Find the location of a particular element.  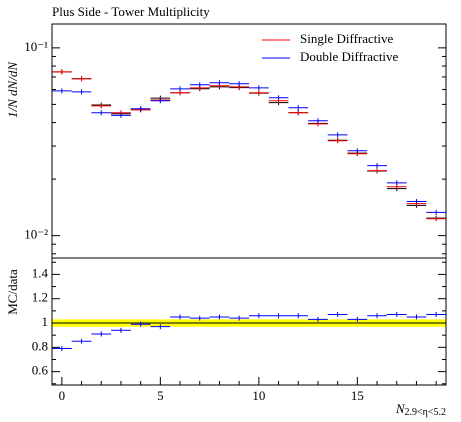

x-axis-label-main: N is located at coordinates (400, 408).